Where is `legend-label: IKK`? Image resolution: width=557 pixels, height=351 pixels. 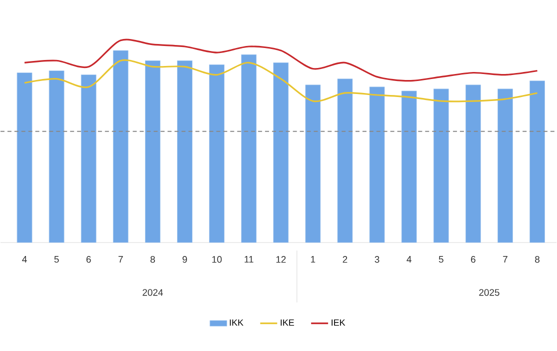 legend-label: IKK is located at coordinates (237, 322).